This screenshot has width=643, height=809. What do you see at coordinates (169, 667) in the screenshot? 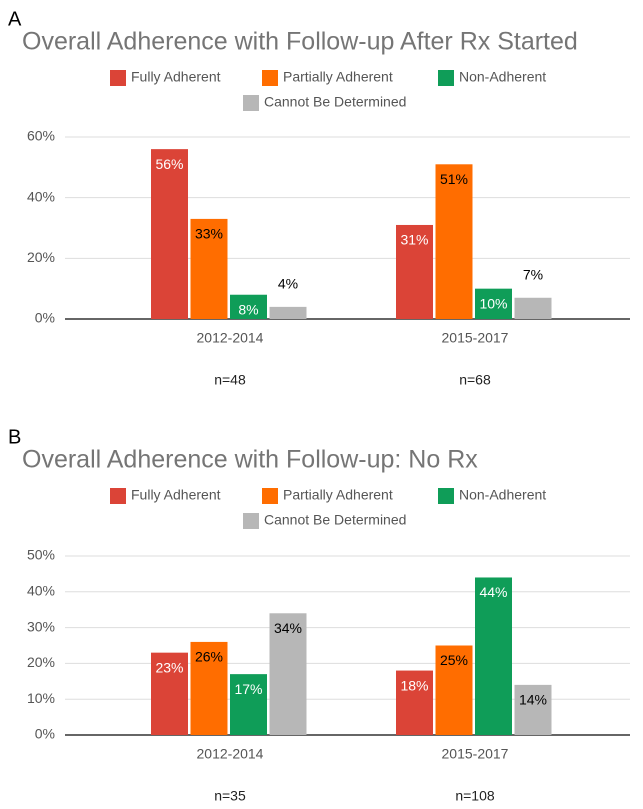
I see `value-label: 23%` at bounding box center [169, 667].